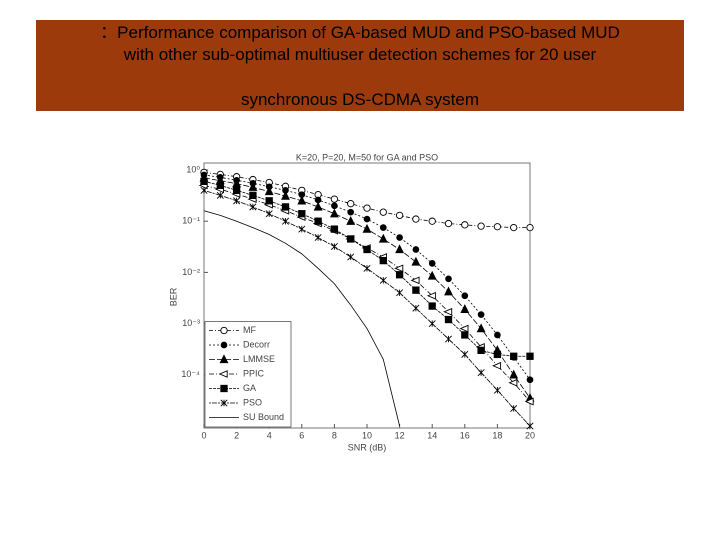 This screenshot has height=540, width=720. I want to click on legend-label: PPIC, so click(254, 373).